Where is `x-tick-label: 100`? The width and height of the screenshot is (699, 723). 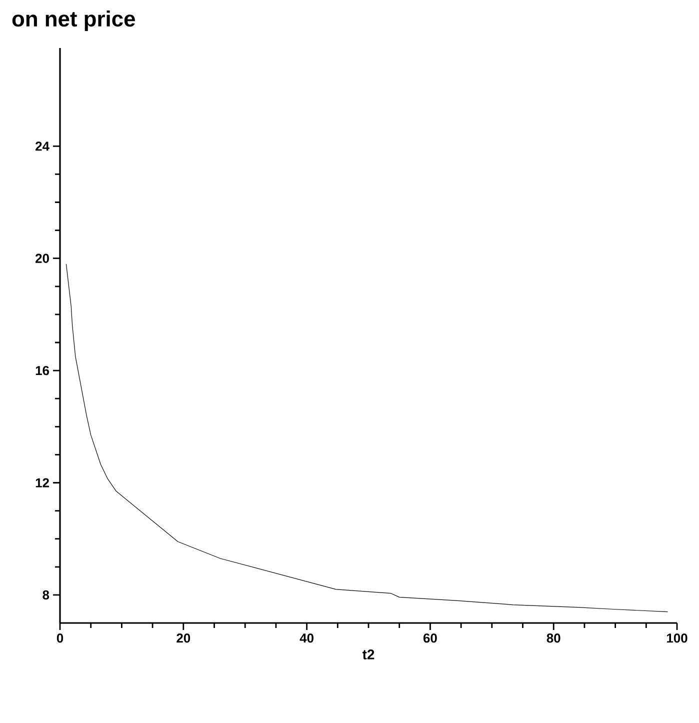
x-tick-label: 100 is located at coordinates (677, 638).